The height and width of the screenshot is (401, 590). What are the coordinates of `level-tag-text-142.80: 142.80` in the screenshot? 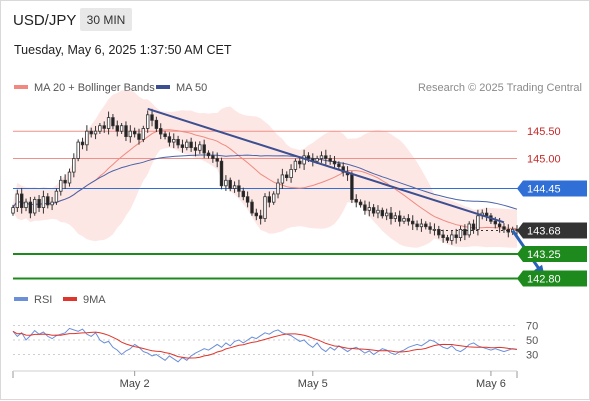 It's located at (544, 280).